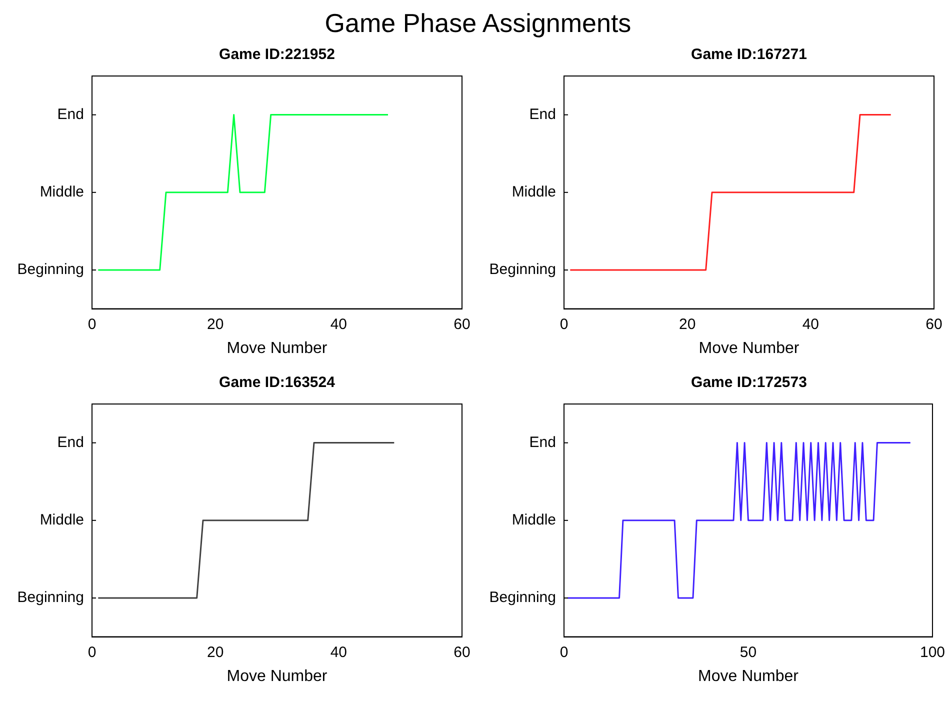  What do you see at coordinates (749, 383) in the screenshot?
I see `chart-title: Game ID:172573` at bounding box center [749, 383].